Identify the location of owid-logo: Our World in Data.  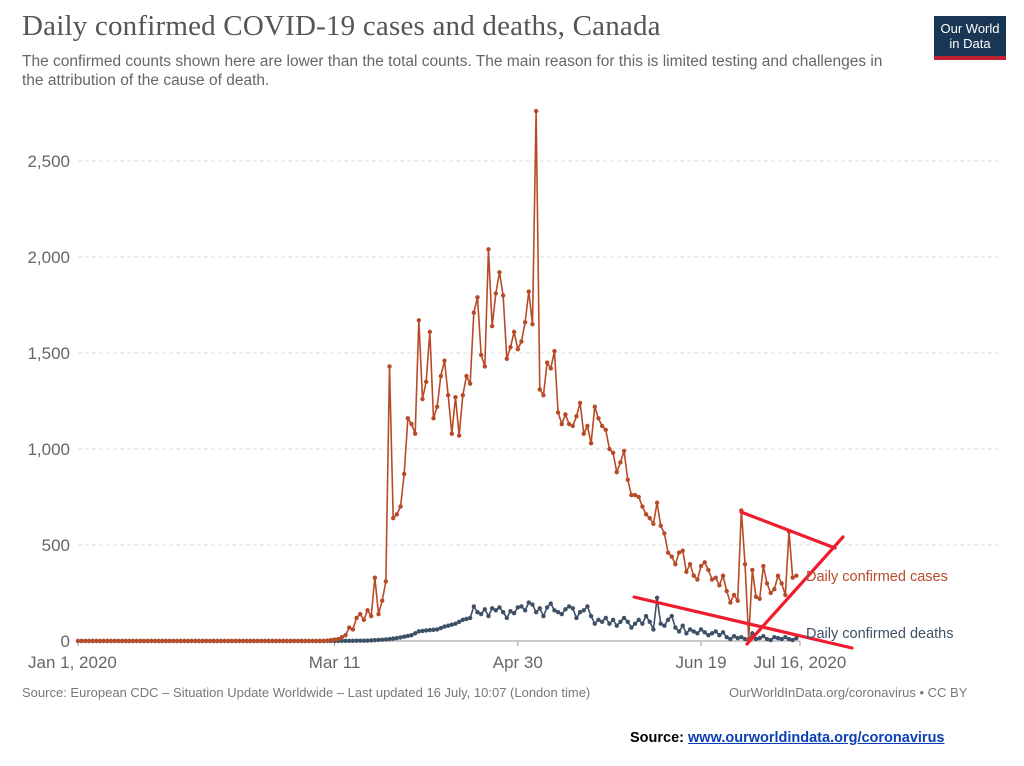
(970, 38).